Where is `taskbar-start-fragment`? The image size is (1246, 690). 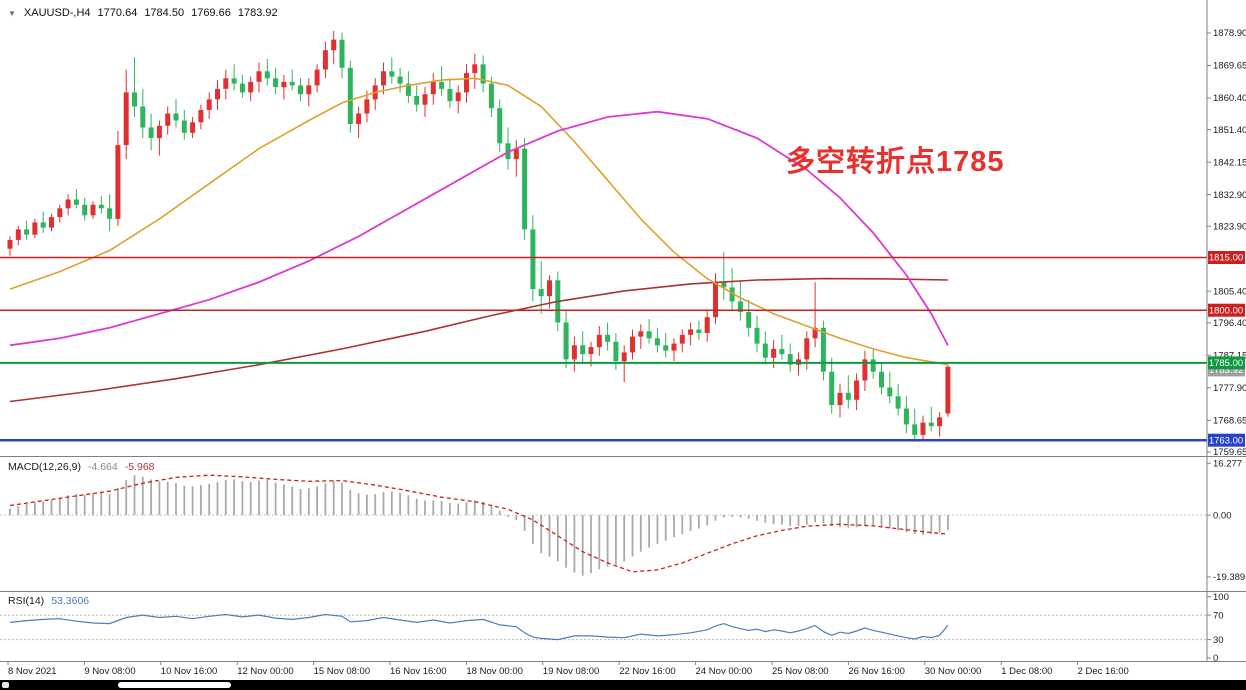
taskbar-start-fragment is located at coordinates (5, 685).